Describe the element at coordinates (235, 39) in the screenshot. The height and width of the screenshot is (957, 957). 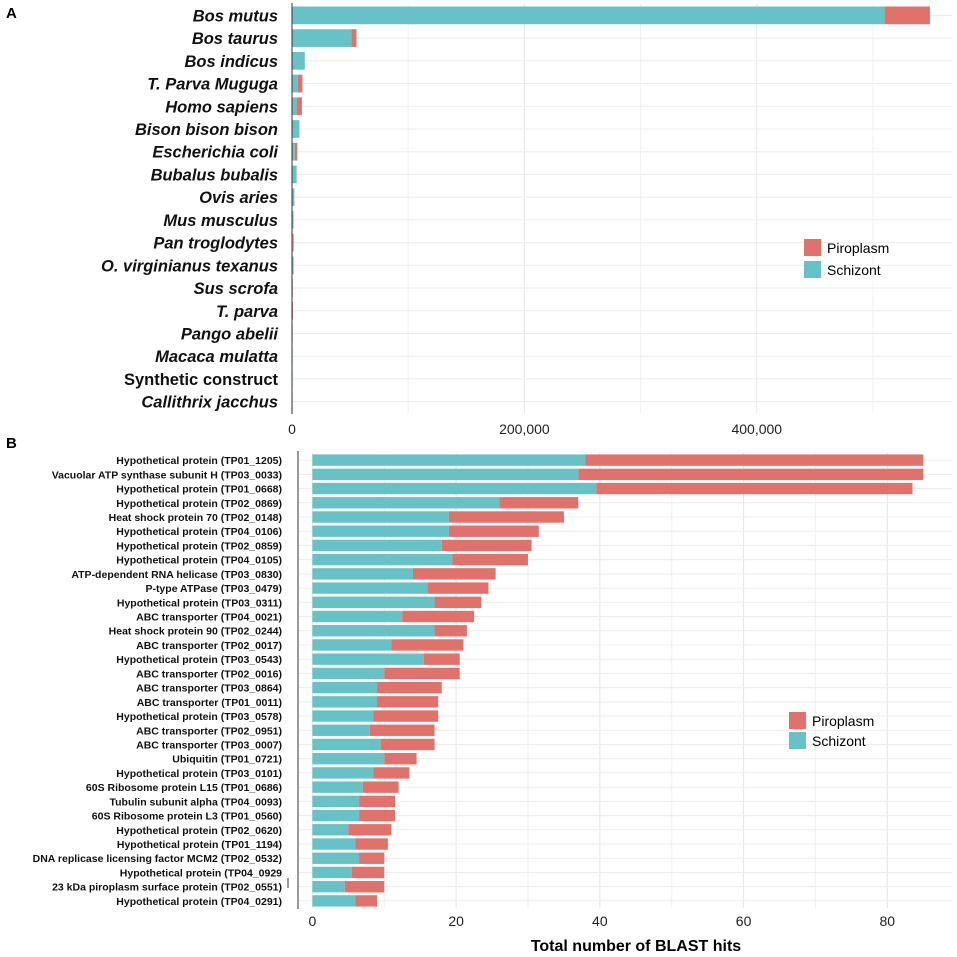
I see `panel-a-category-label: Bos taurus` at that location.